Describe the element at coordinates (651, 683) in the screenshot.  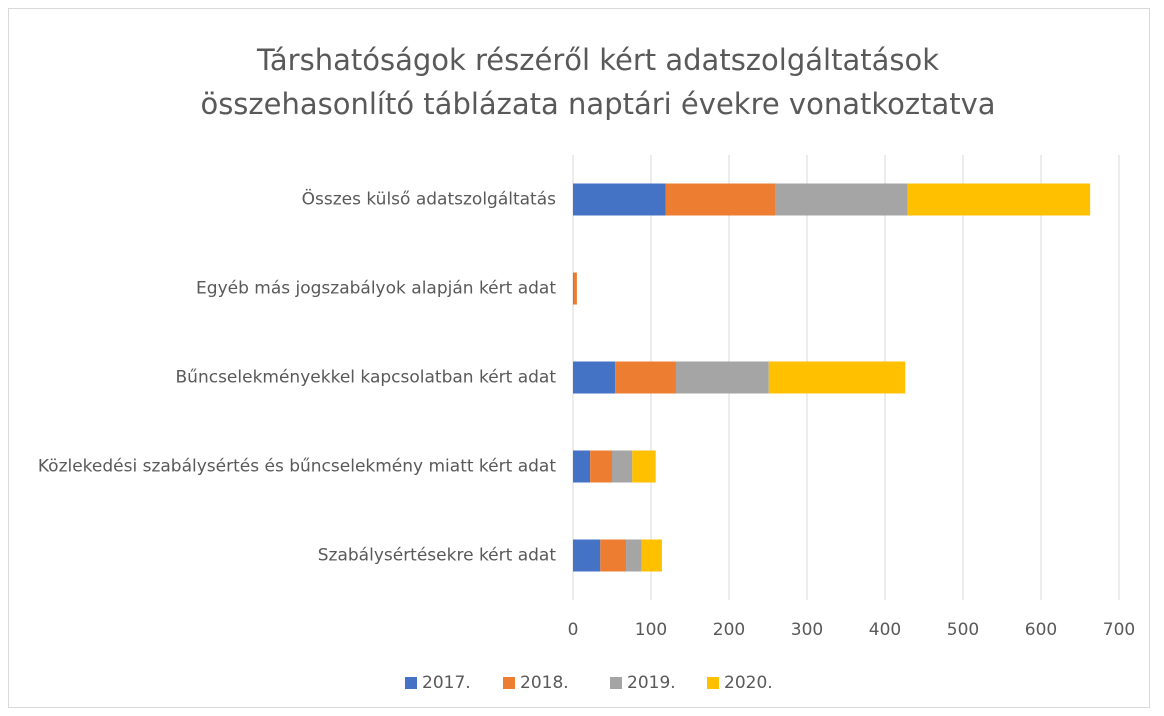
I see `legend-label: 2019.` at that location.